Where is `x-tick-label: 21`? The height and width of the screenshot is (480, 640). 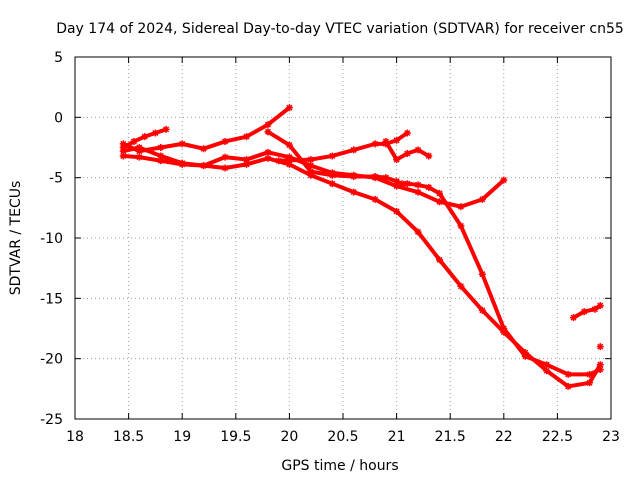 x-tick-label: 21 is located at coordinates (397, 437).